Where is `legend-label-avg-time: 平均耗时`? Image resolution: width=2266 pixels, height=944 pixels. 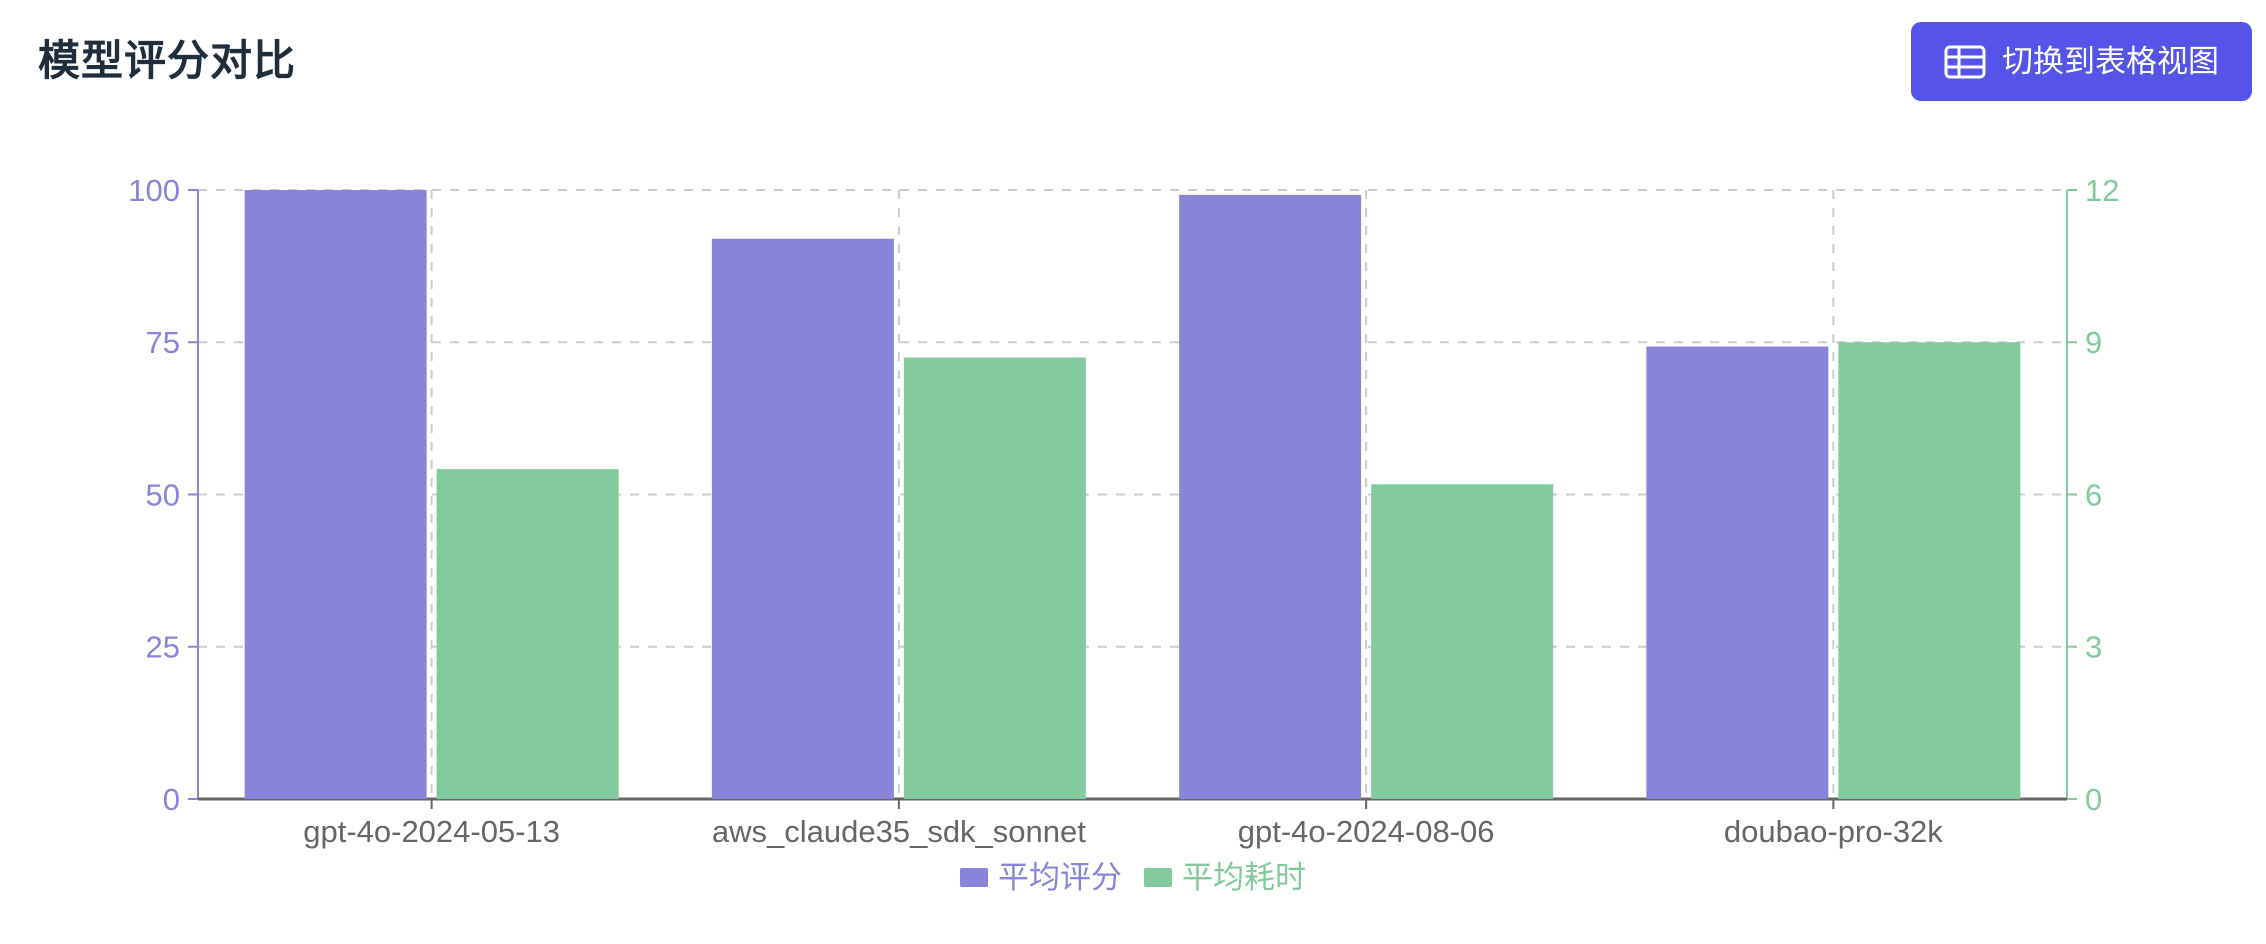 legend-label-avg-time: 平均耗时 is located at coordinates (1244, 877).